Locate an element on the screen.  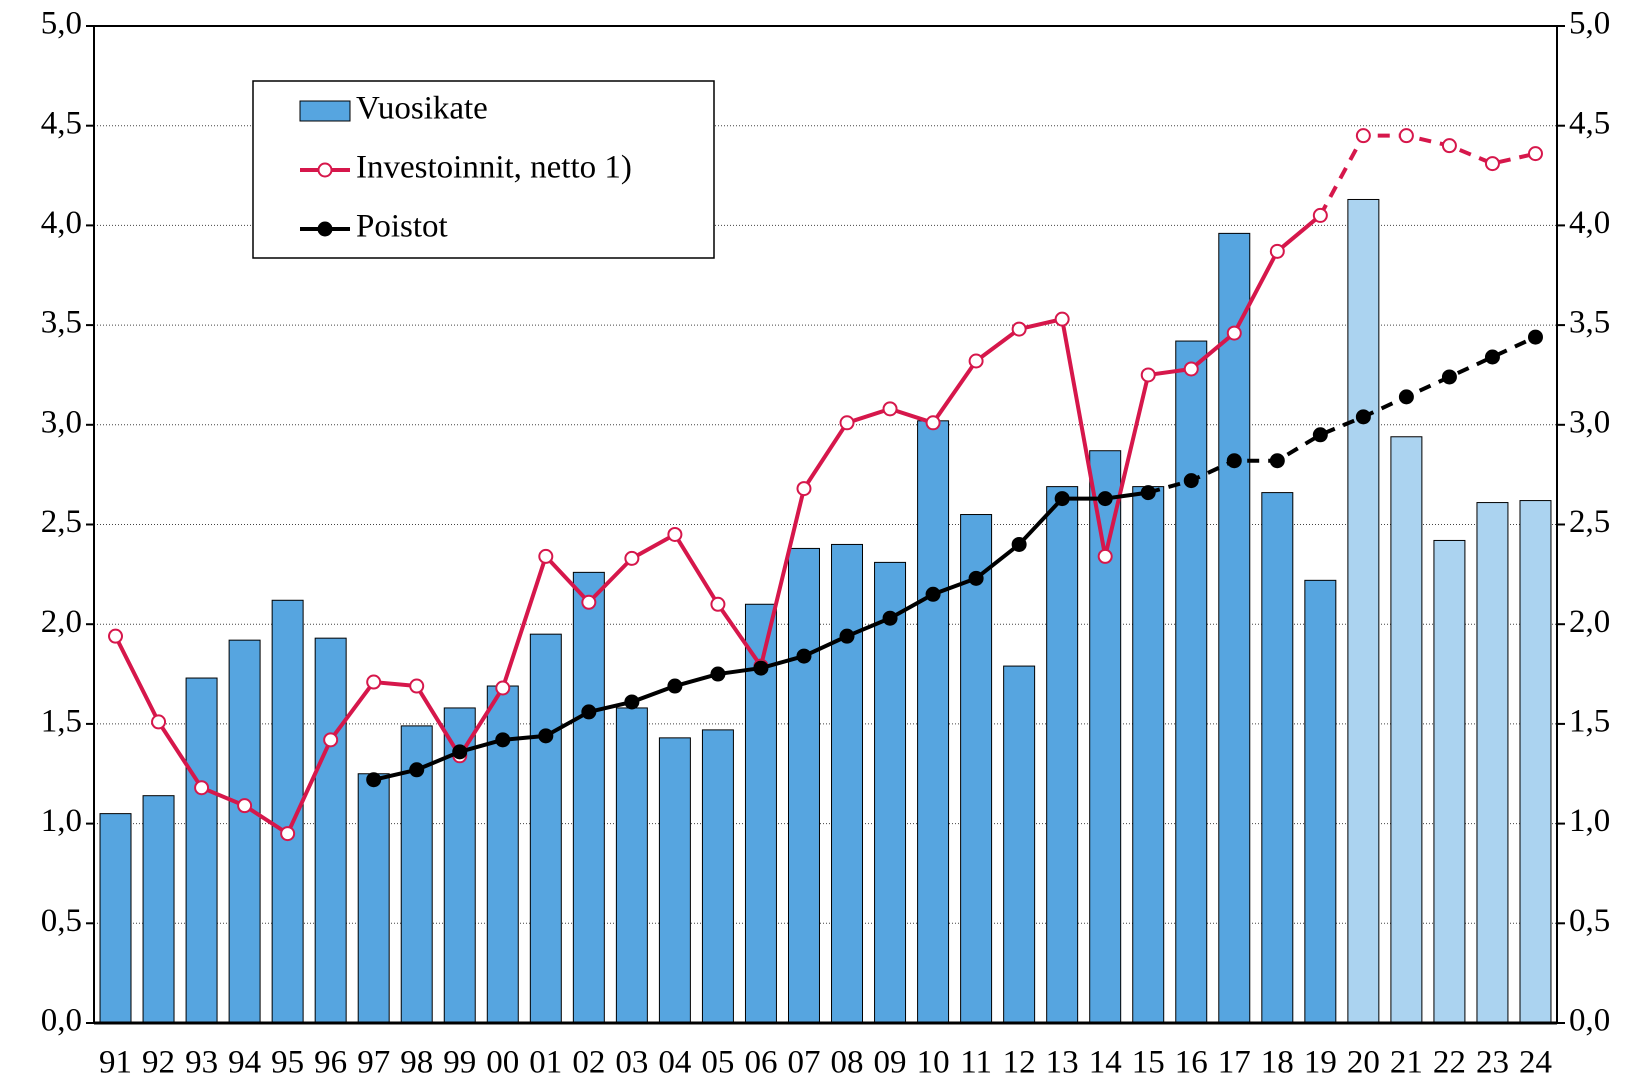
x-tick-label: 97 is located at coordinates (373, 1063).